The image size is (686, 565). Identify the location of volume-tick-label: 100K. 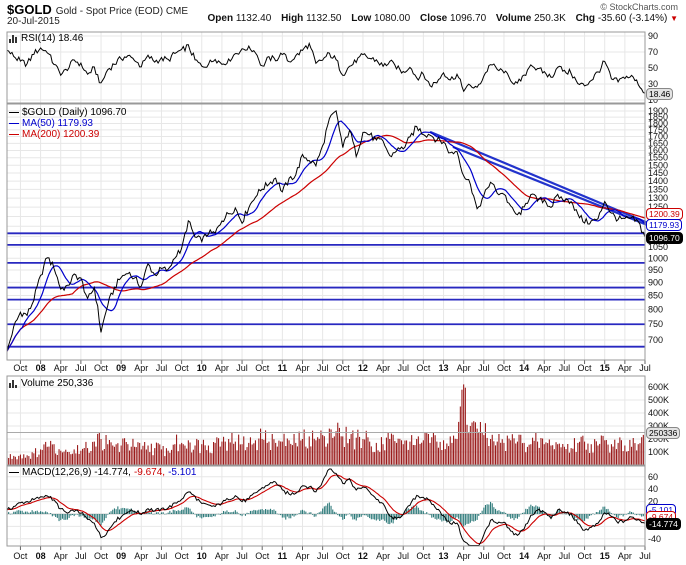
(658, 452).